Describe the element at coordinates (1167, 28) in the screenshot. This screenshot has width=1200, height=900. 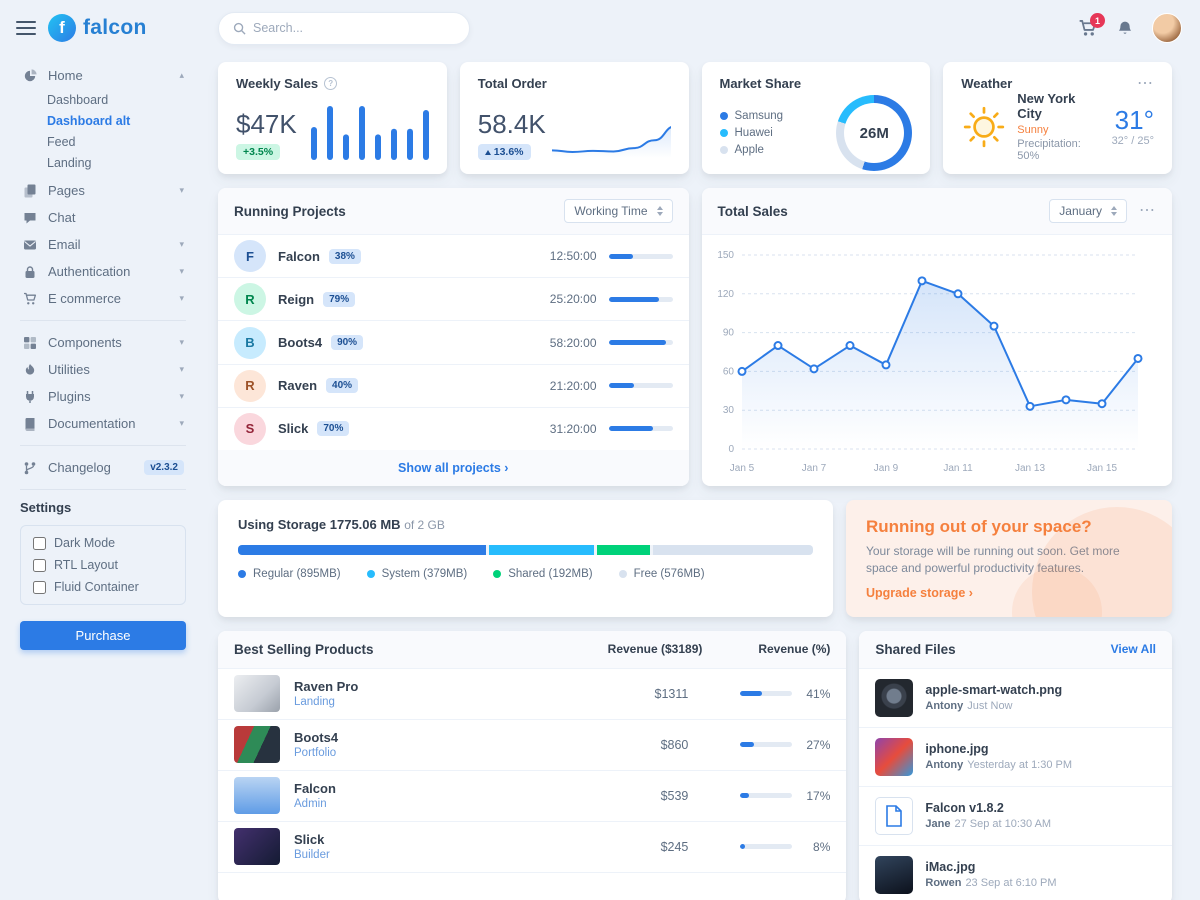
I see `user-avatar` at that location.